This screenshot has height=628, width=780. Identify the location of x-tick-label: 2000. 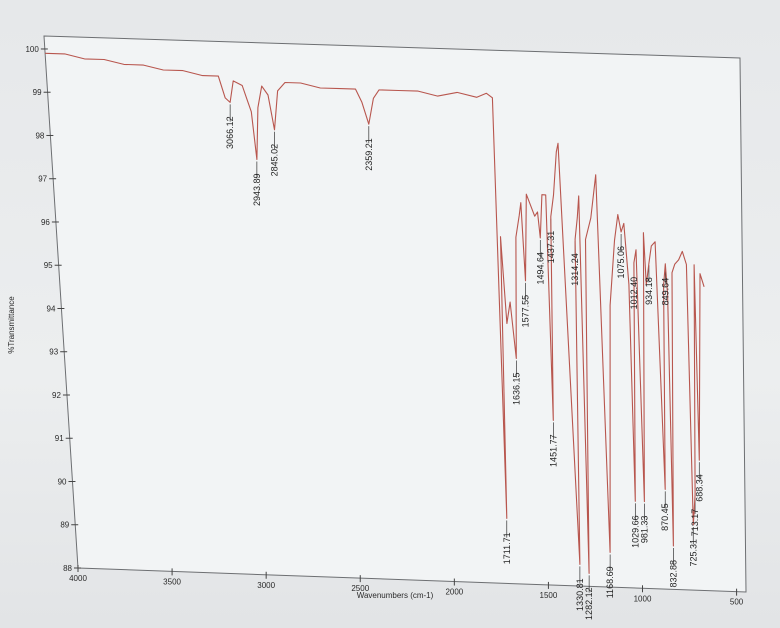
(454, 592).